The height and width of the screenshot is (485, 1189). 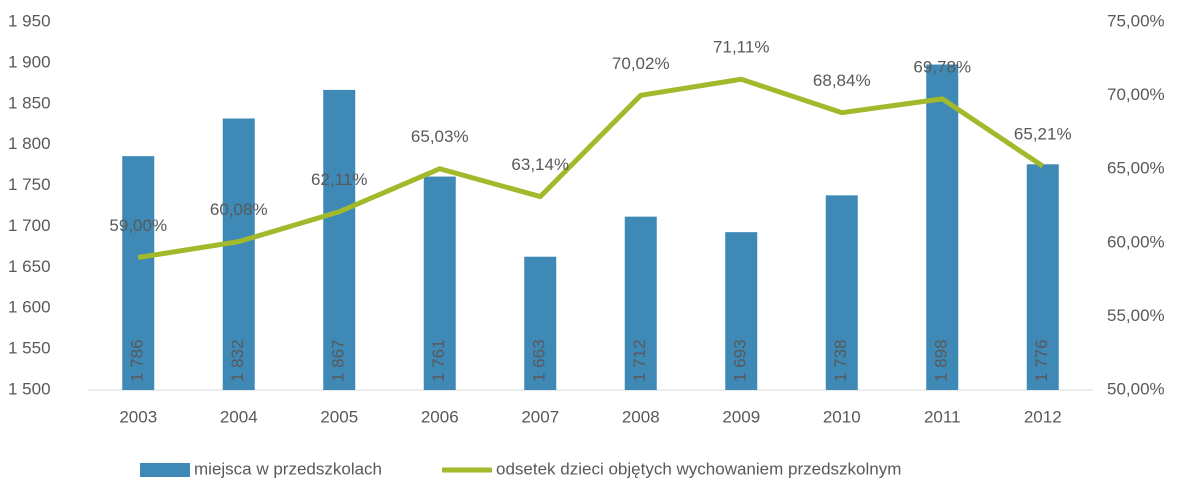 I want to click on x-tick-label: 2009, so click(x=741, y=416).